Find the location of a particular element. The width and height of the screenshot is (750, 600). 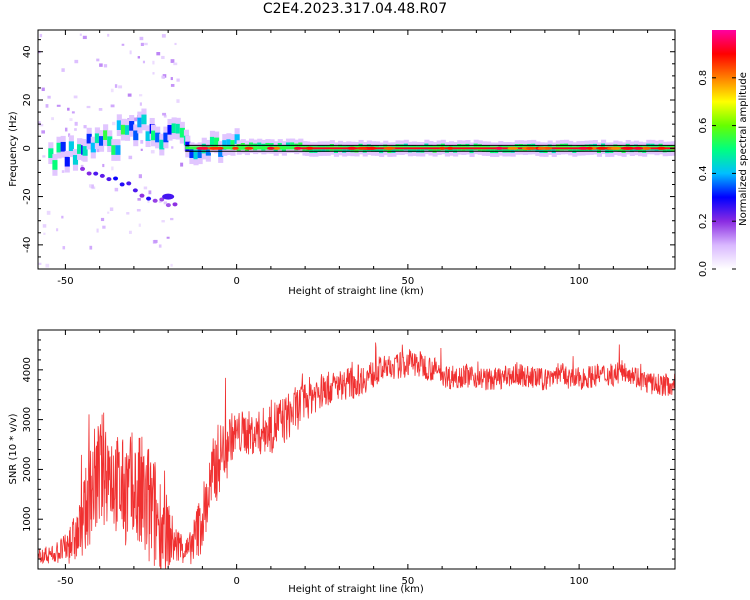

colorbar-tick-label: 0.8 is located at coordinates (703, 78).